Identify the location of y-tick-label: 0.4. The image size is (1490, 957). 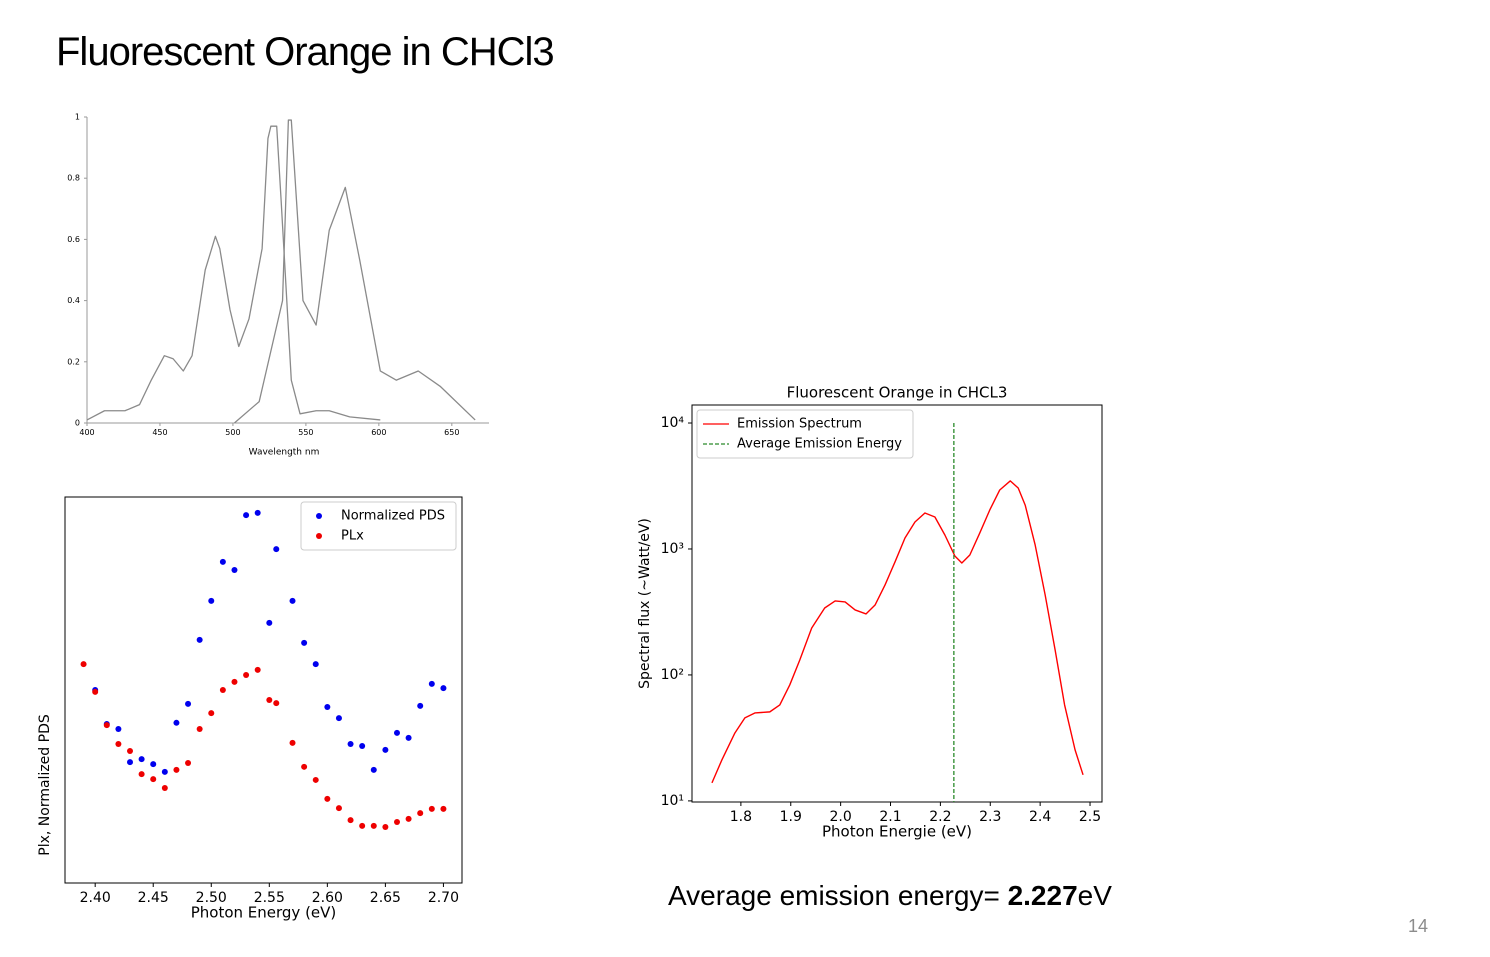
(73, 300).